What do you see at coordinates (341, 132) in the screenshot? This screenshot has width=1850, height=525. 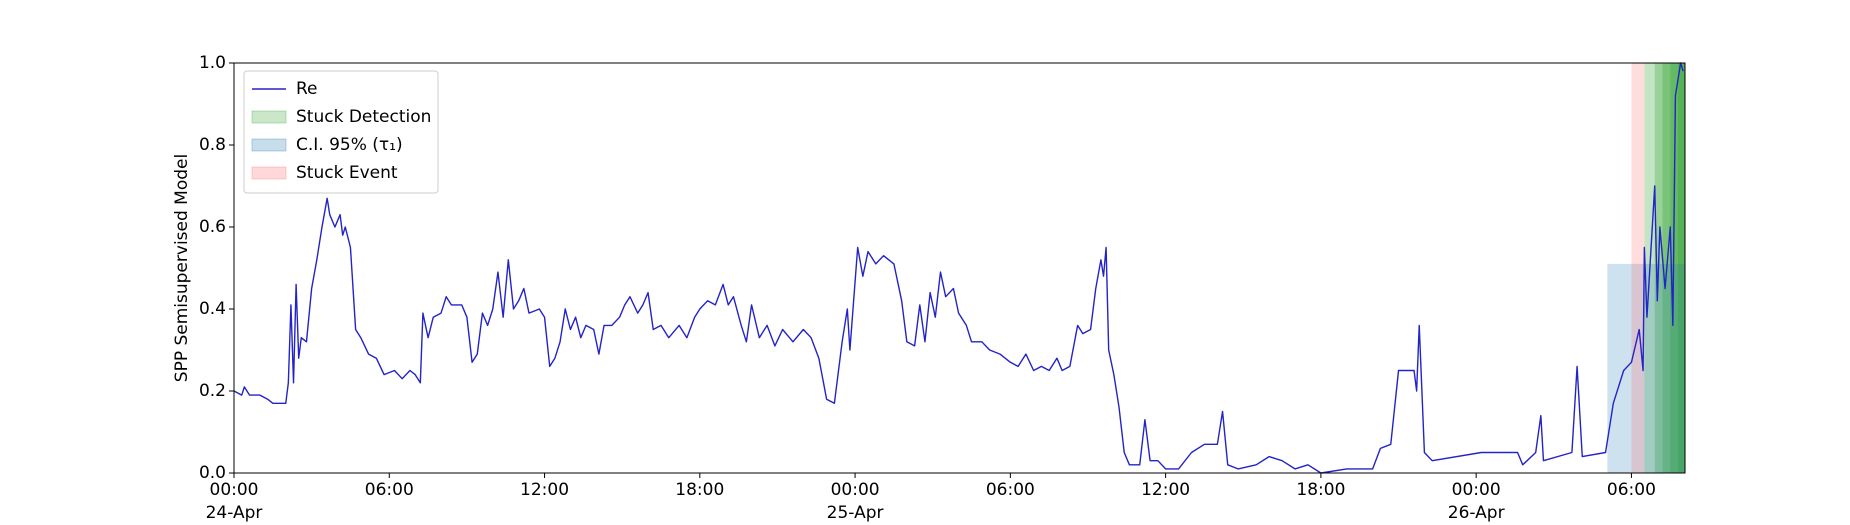 I see `legend-box` at bounding box center [341, 132].